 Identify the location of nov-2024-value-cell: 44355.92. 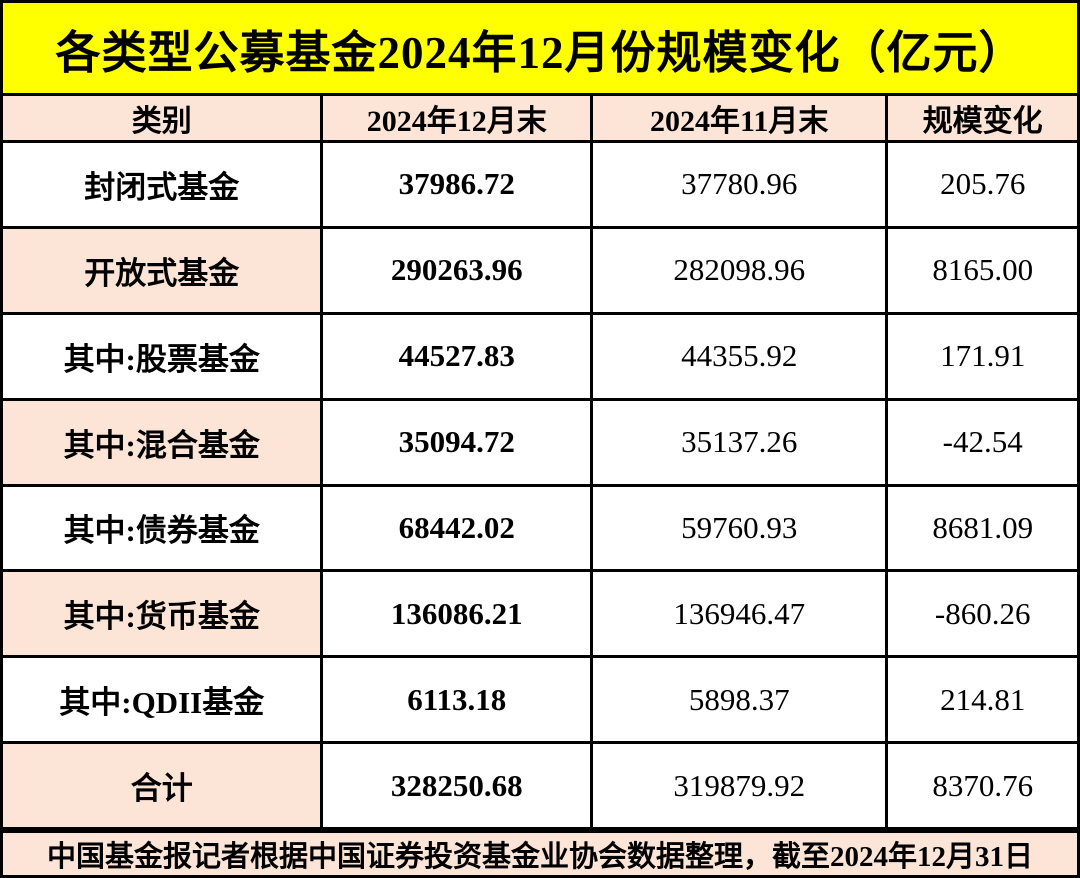
(739, 356).